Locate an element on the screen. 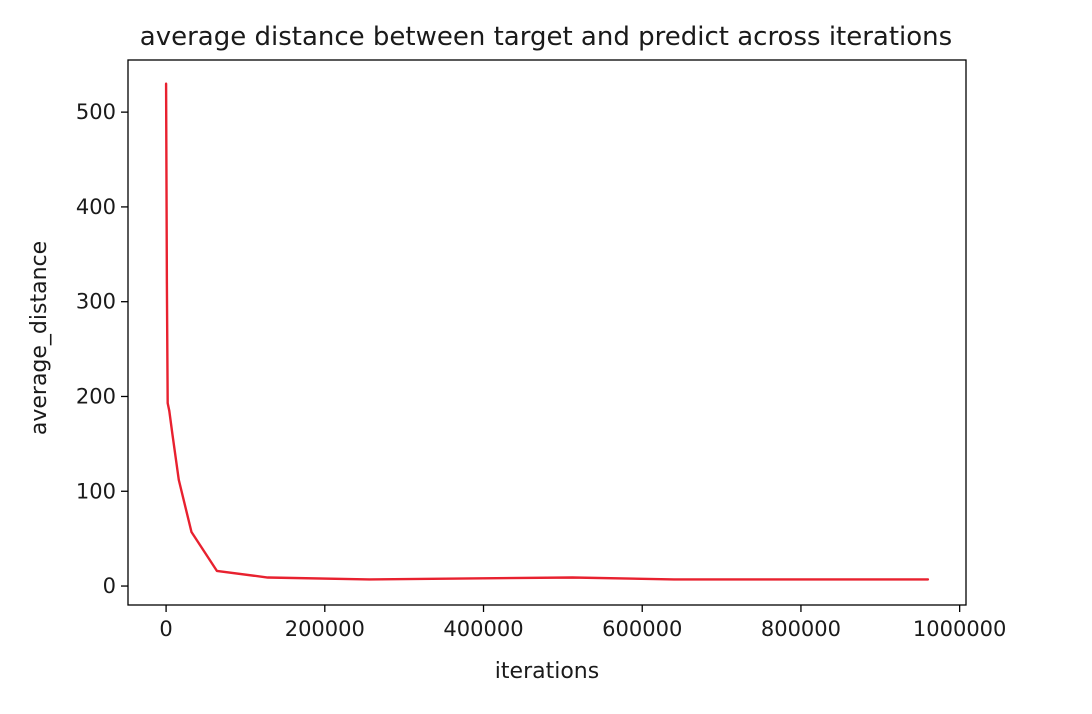 This screenshot has width=1092, height=714. y-tick-label: 200 is located at coordinates (96, 396).